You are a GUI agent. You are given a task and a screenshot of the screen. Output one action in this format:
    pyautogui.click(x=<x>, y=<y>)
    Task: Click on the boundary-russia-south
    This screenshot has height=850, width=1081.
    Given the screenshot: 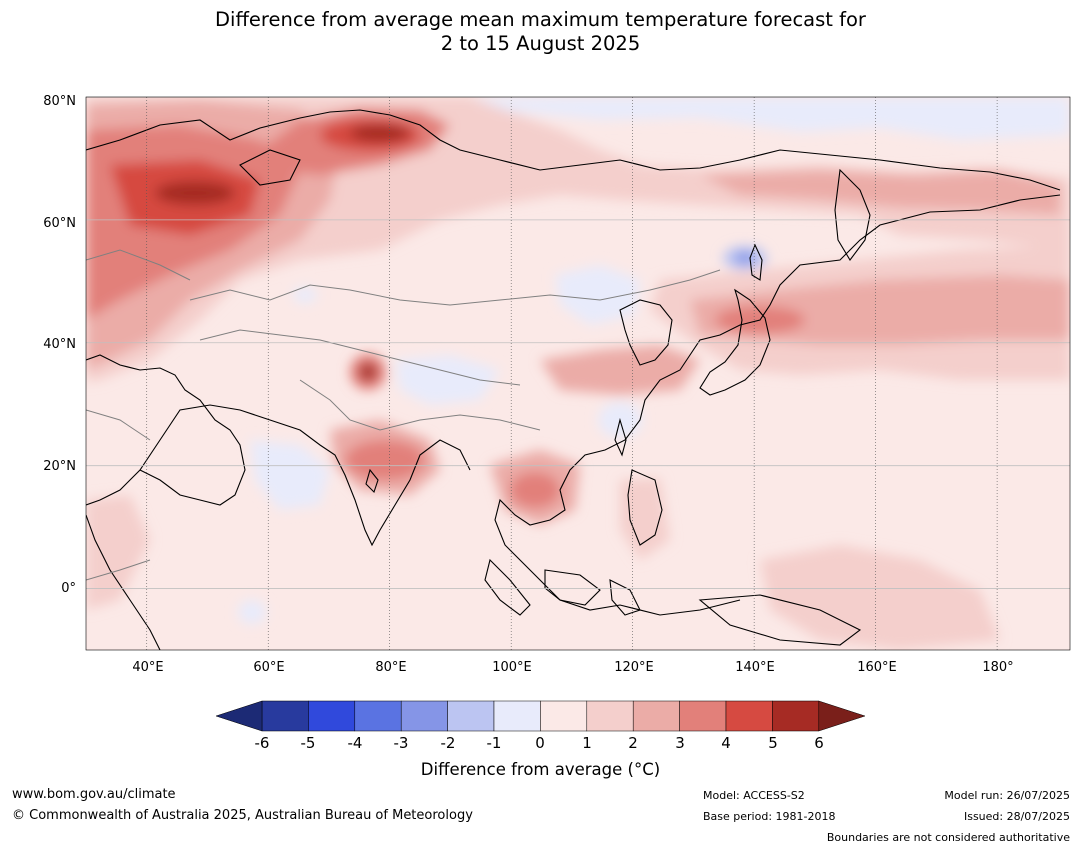 What is the action you would take?
    pyautogui.click(x=455, y=287)
    